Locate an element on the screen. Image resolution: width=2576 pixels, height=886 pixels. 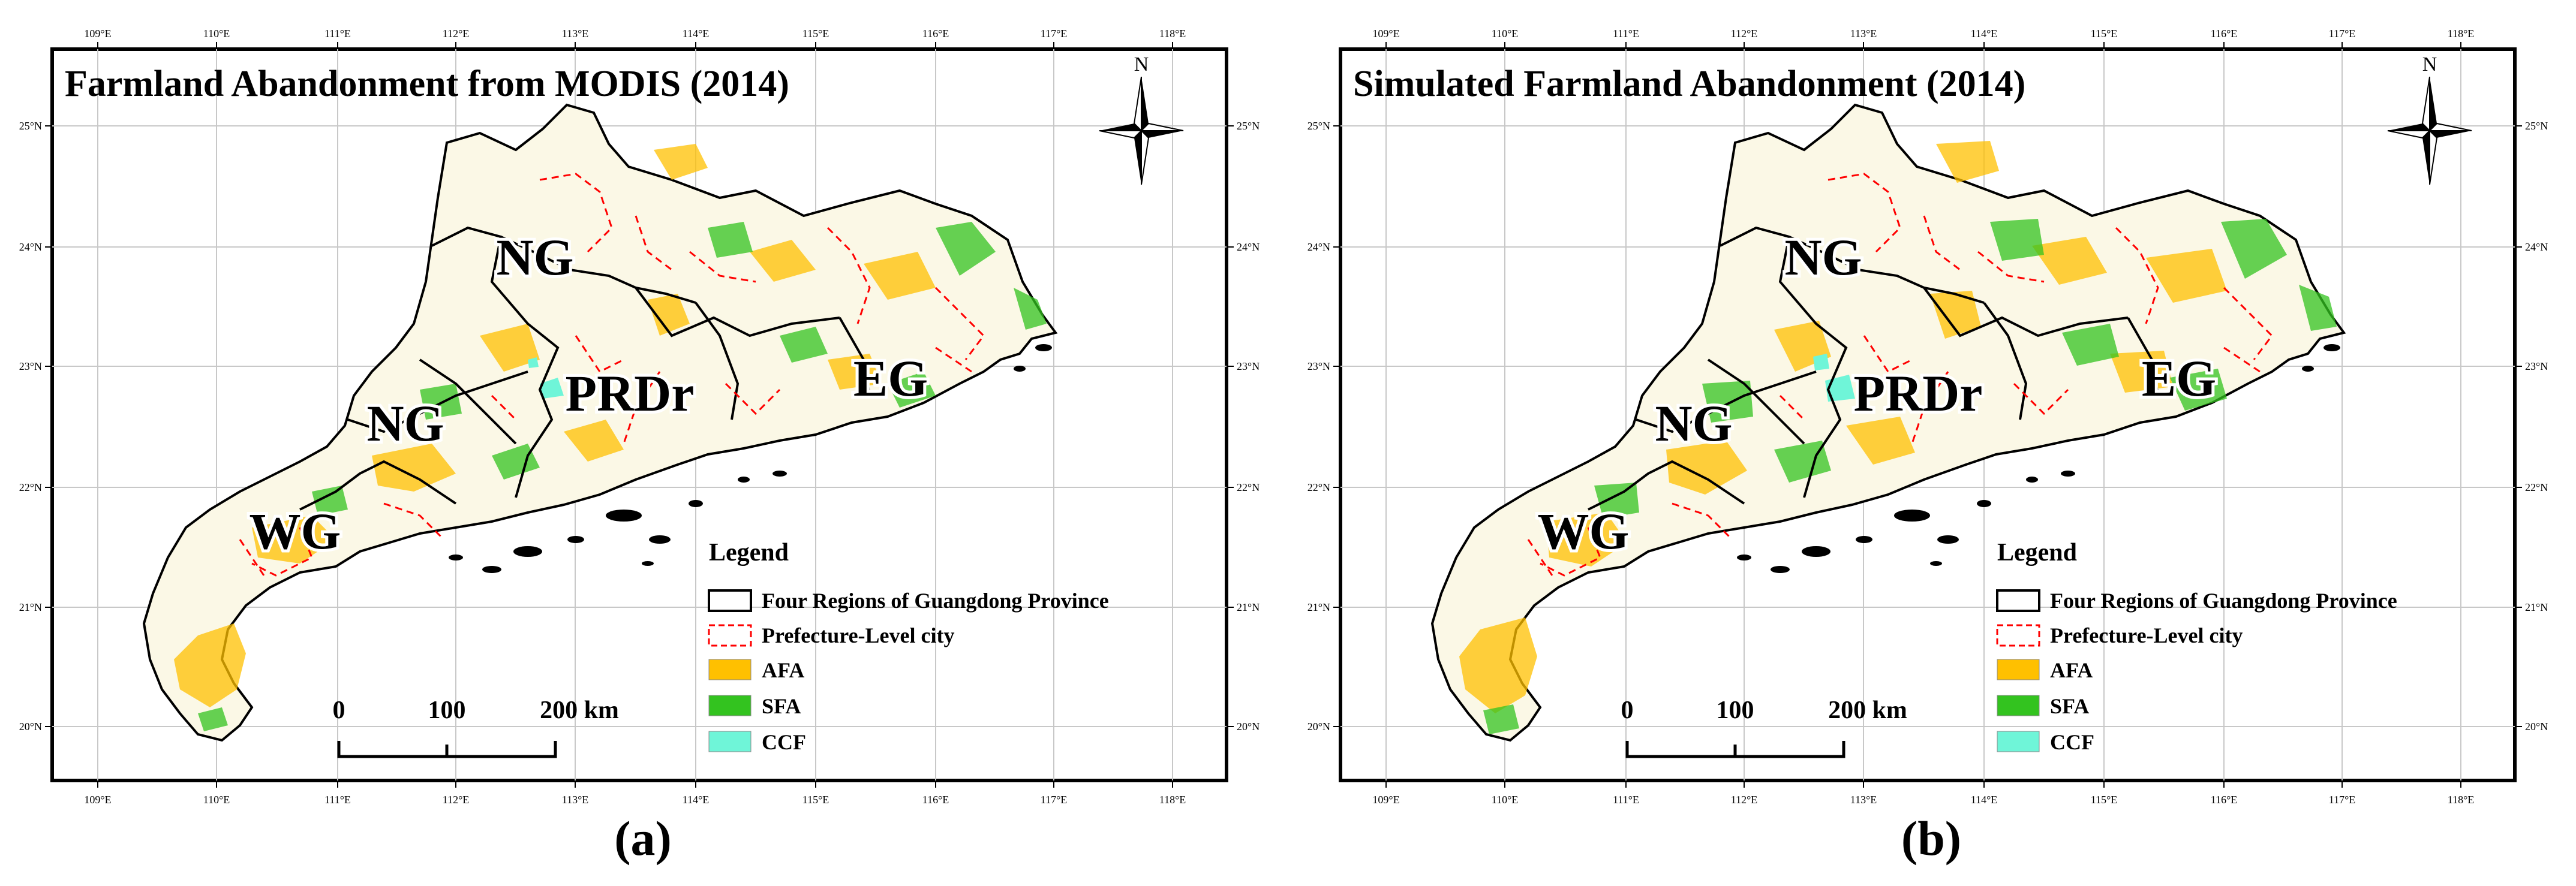
region-label-eg: EG is located at coordinates (891, 378).